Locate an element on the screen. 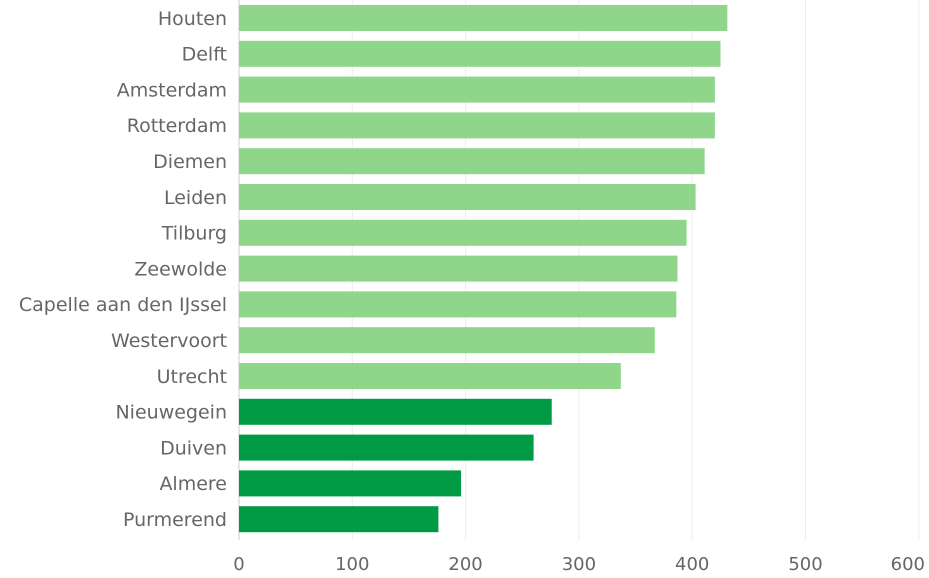  category-label: Delft is located at coordinates (204, 55).